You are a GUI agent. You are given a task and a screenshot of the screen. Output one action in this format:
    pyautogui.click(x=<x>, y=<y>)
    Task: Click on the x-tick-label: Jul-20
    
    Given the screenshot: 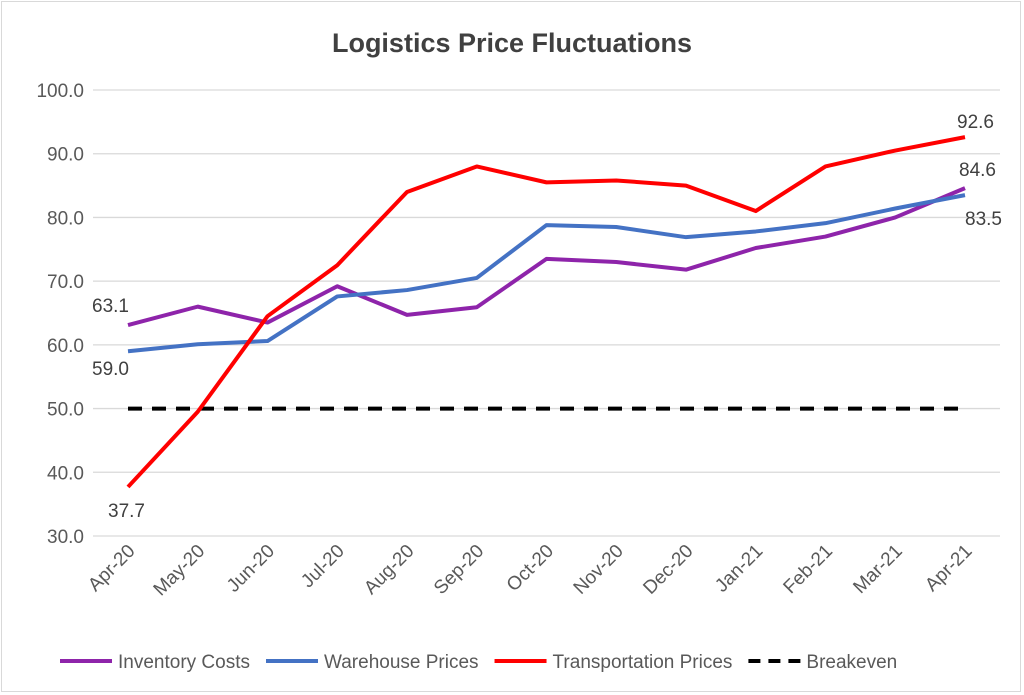 What is the action you would take?
    pyautogui.click(x=322, y=566)
    